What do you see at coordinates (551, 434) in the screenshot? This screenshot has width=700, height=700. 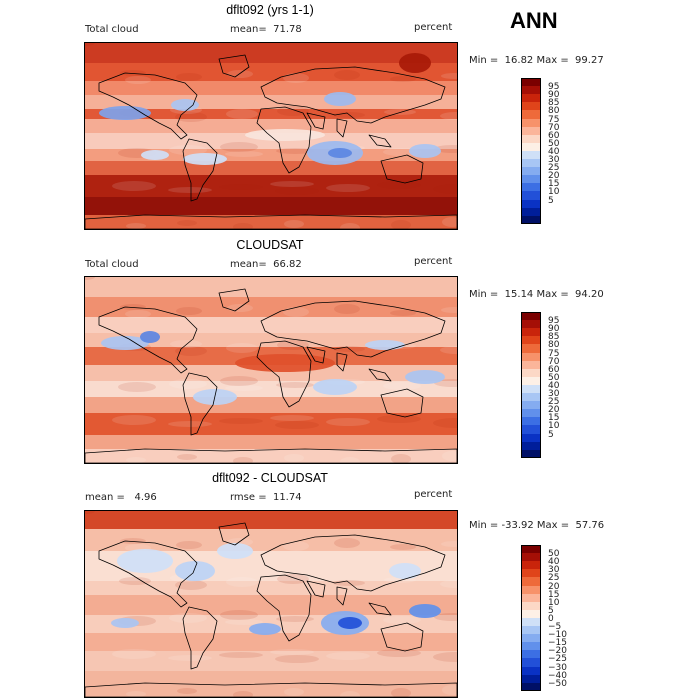 I see `colorbar-tick-label: 5` at bounding box center [551, 434].